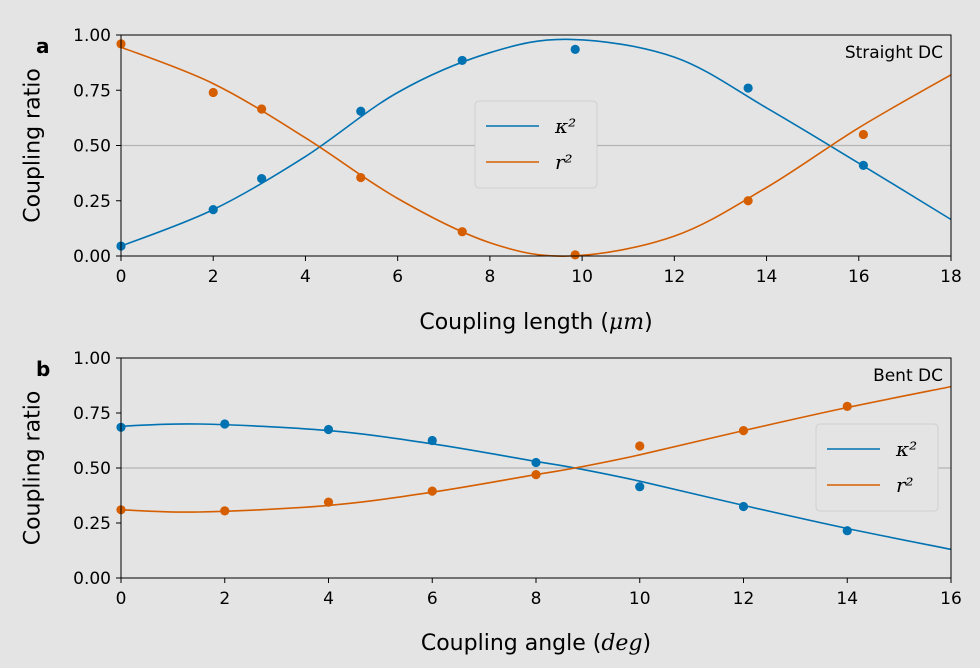  I want to click on x-axis-label: Coupling length (μm), so click(535, 322).